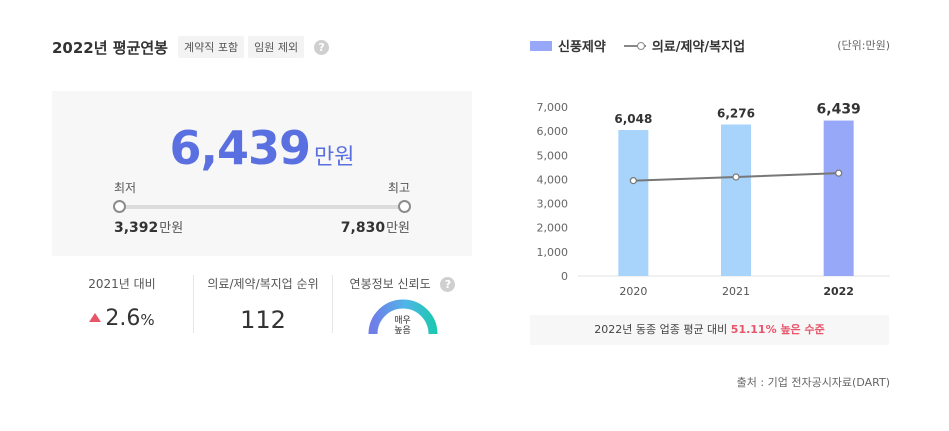 Image resolution: width=949 pixels, height=431 pixels. I want to click on y-tick-label: 3,000, so click(553, 204).